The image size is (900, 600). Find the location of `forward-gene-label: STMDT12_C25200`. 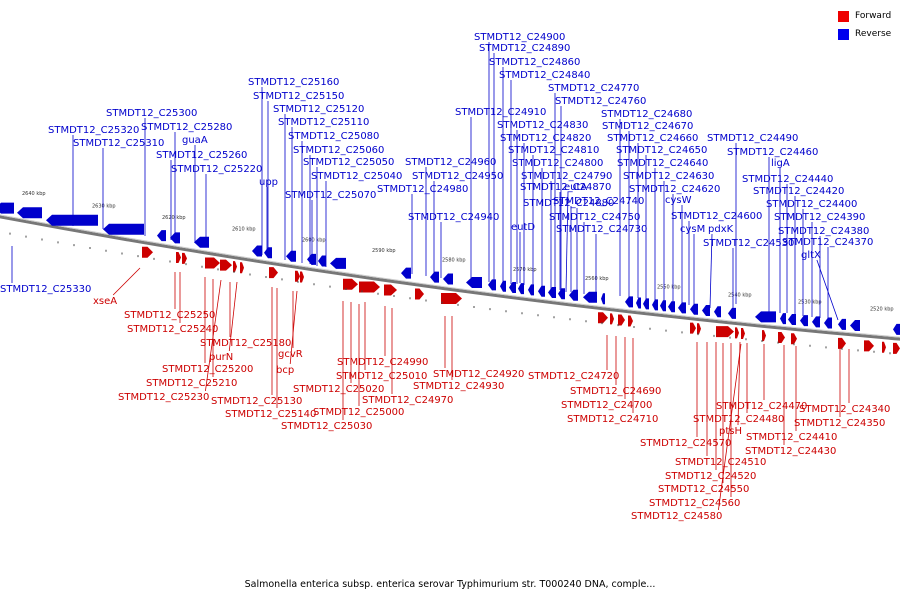

forward-gene-label: STMDT12_C25200 is located at coordinates (207, 369).